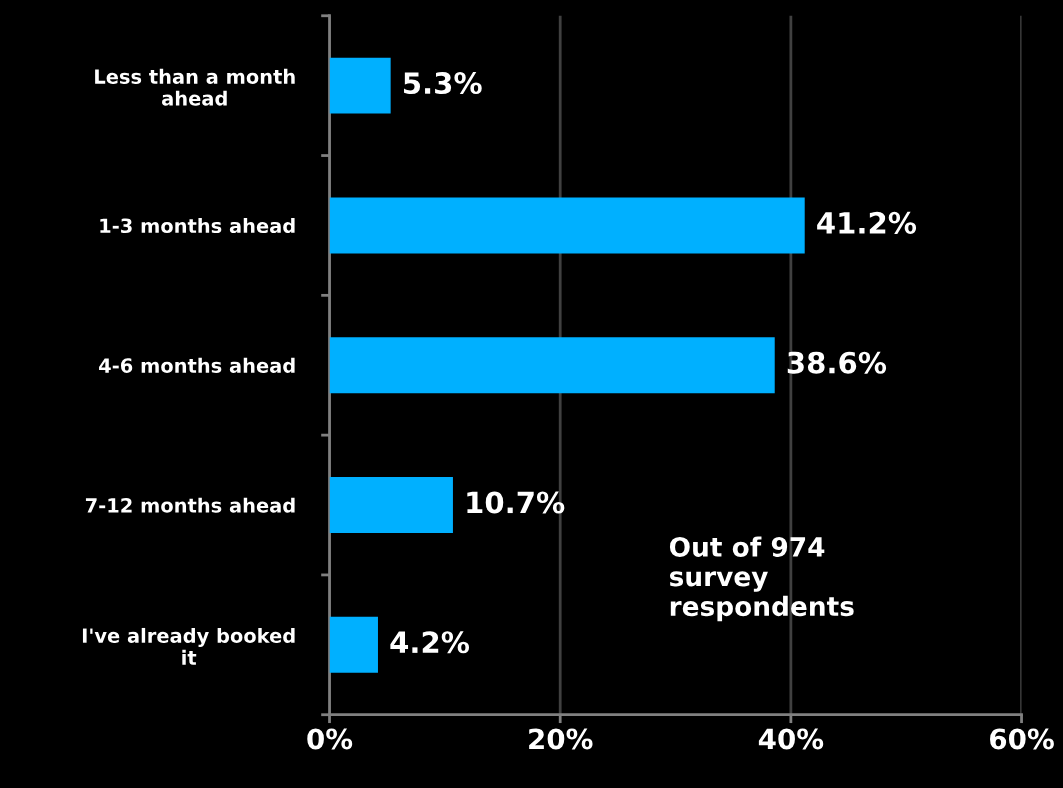 This screenshot has height=788, width=1063. What do you see at coordinates (190, 505) in the screenshot?
I see `y-tick-label: 7-12 months ahead` at bounding box center [190, 505].